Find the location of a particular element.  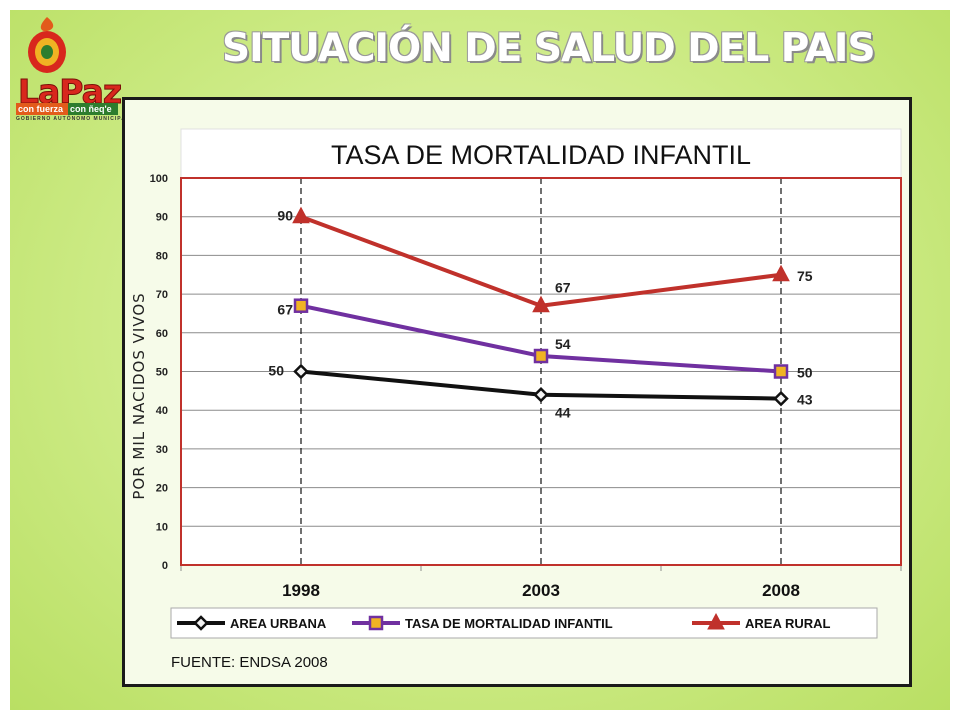

x-tick-label: 2008 is located at coordinates (781, 590).